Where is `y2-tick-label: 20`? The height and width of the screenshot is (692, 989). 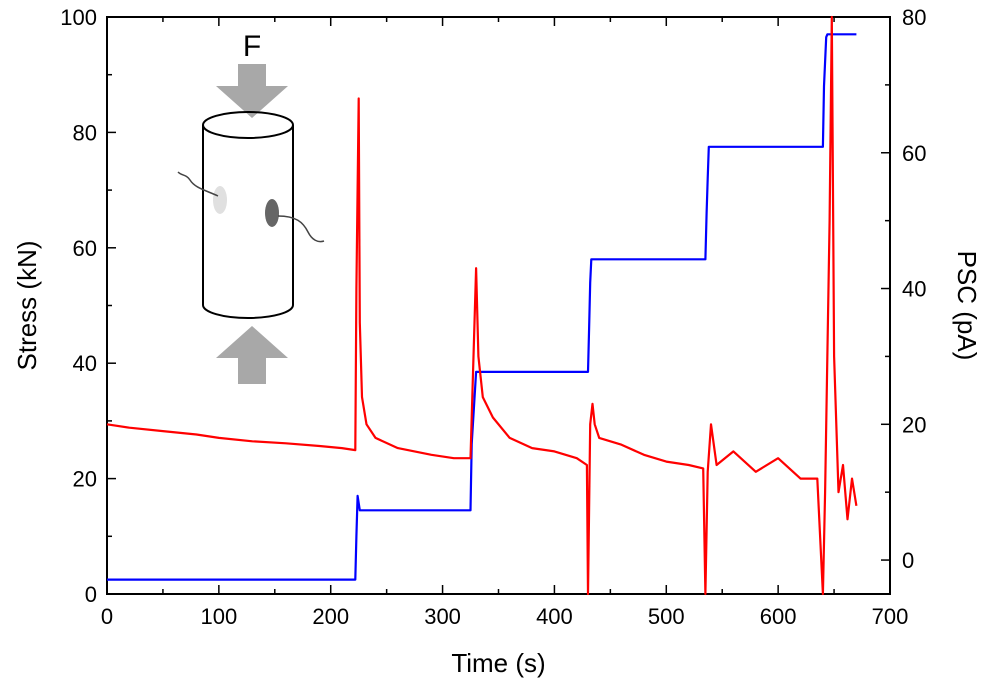
y2-tick-label: 20 is located at coordinates (914, 424).